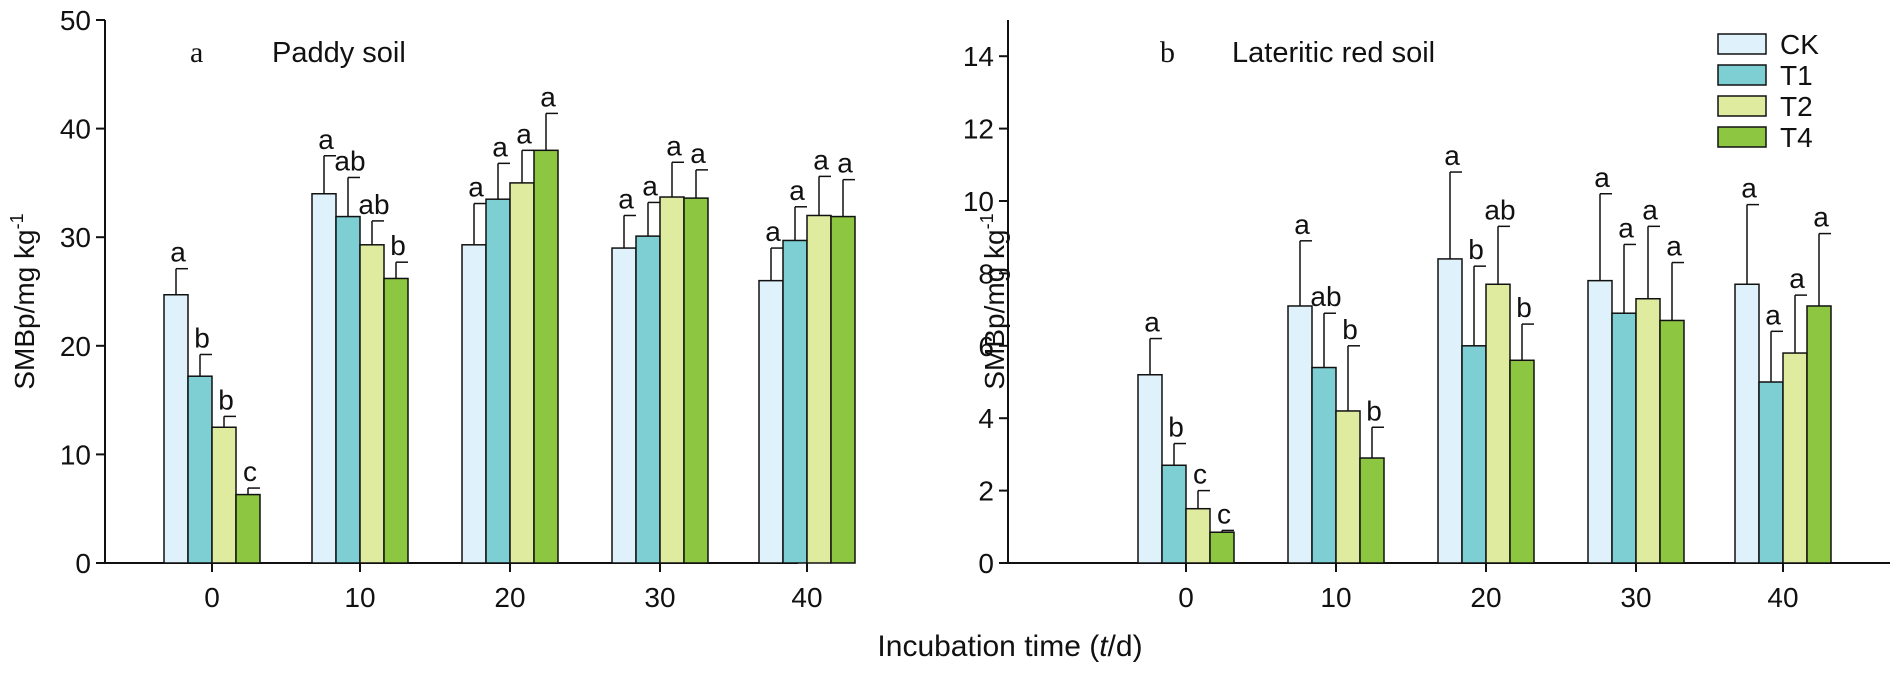  What do you see at coordinates (1799, 44) in the screenshot?
I see `legend-label-ck: CK` at bounding box center [1799, 44].